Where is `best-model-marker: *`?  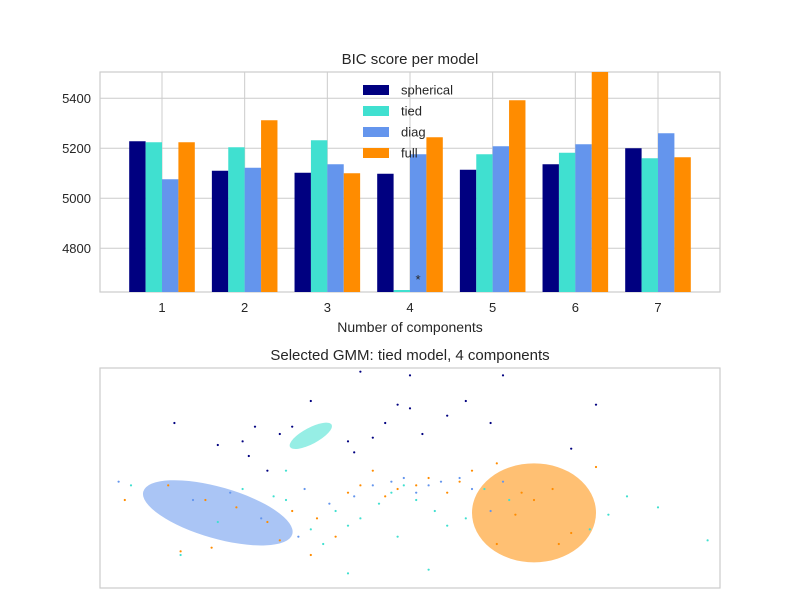 best-model-marker: * is located at coordinates (417, 279).